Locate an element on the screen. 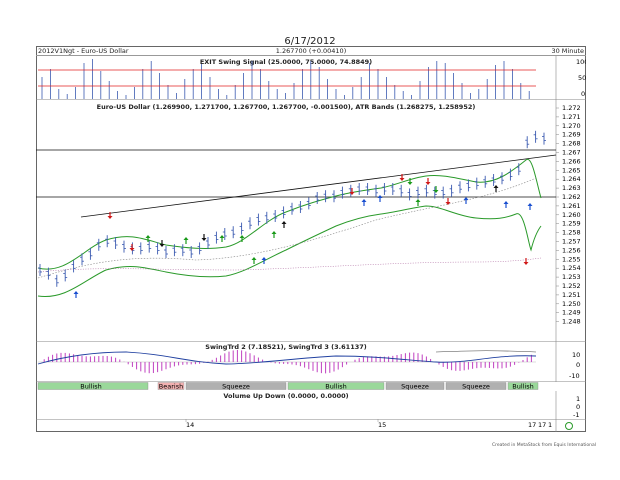 Image resolution: width=620 pixels, height=480 pixels. price-axis-tick: 1.267 is located at coordinates (571, 153).